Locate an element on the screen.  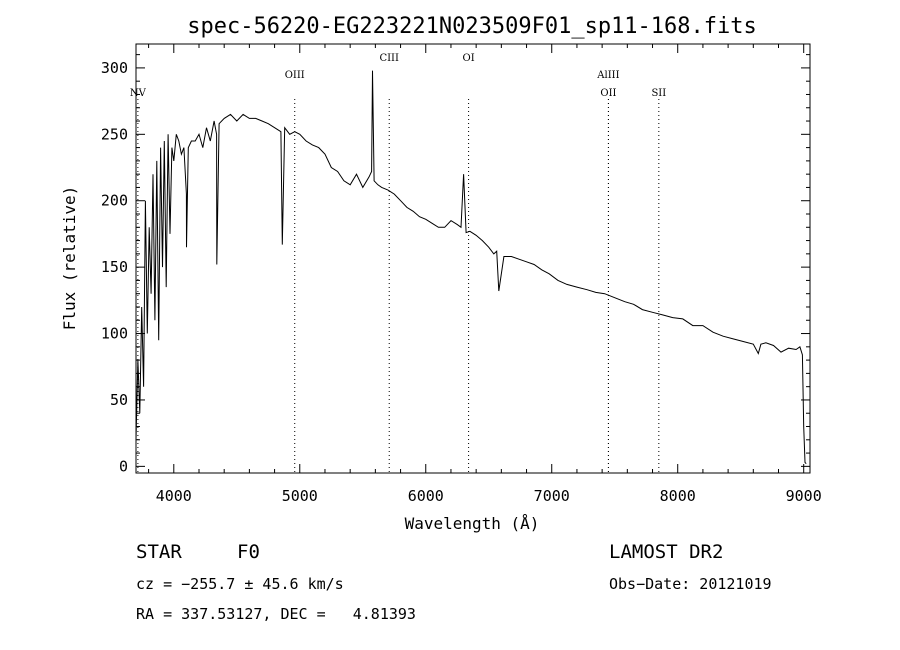
y-tick-label: 200 is located at coordinates (114, 201).